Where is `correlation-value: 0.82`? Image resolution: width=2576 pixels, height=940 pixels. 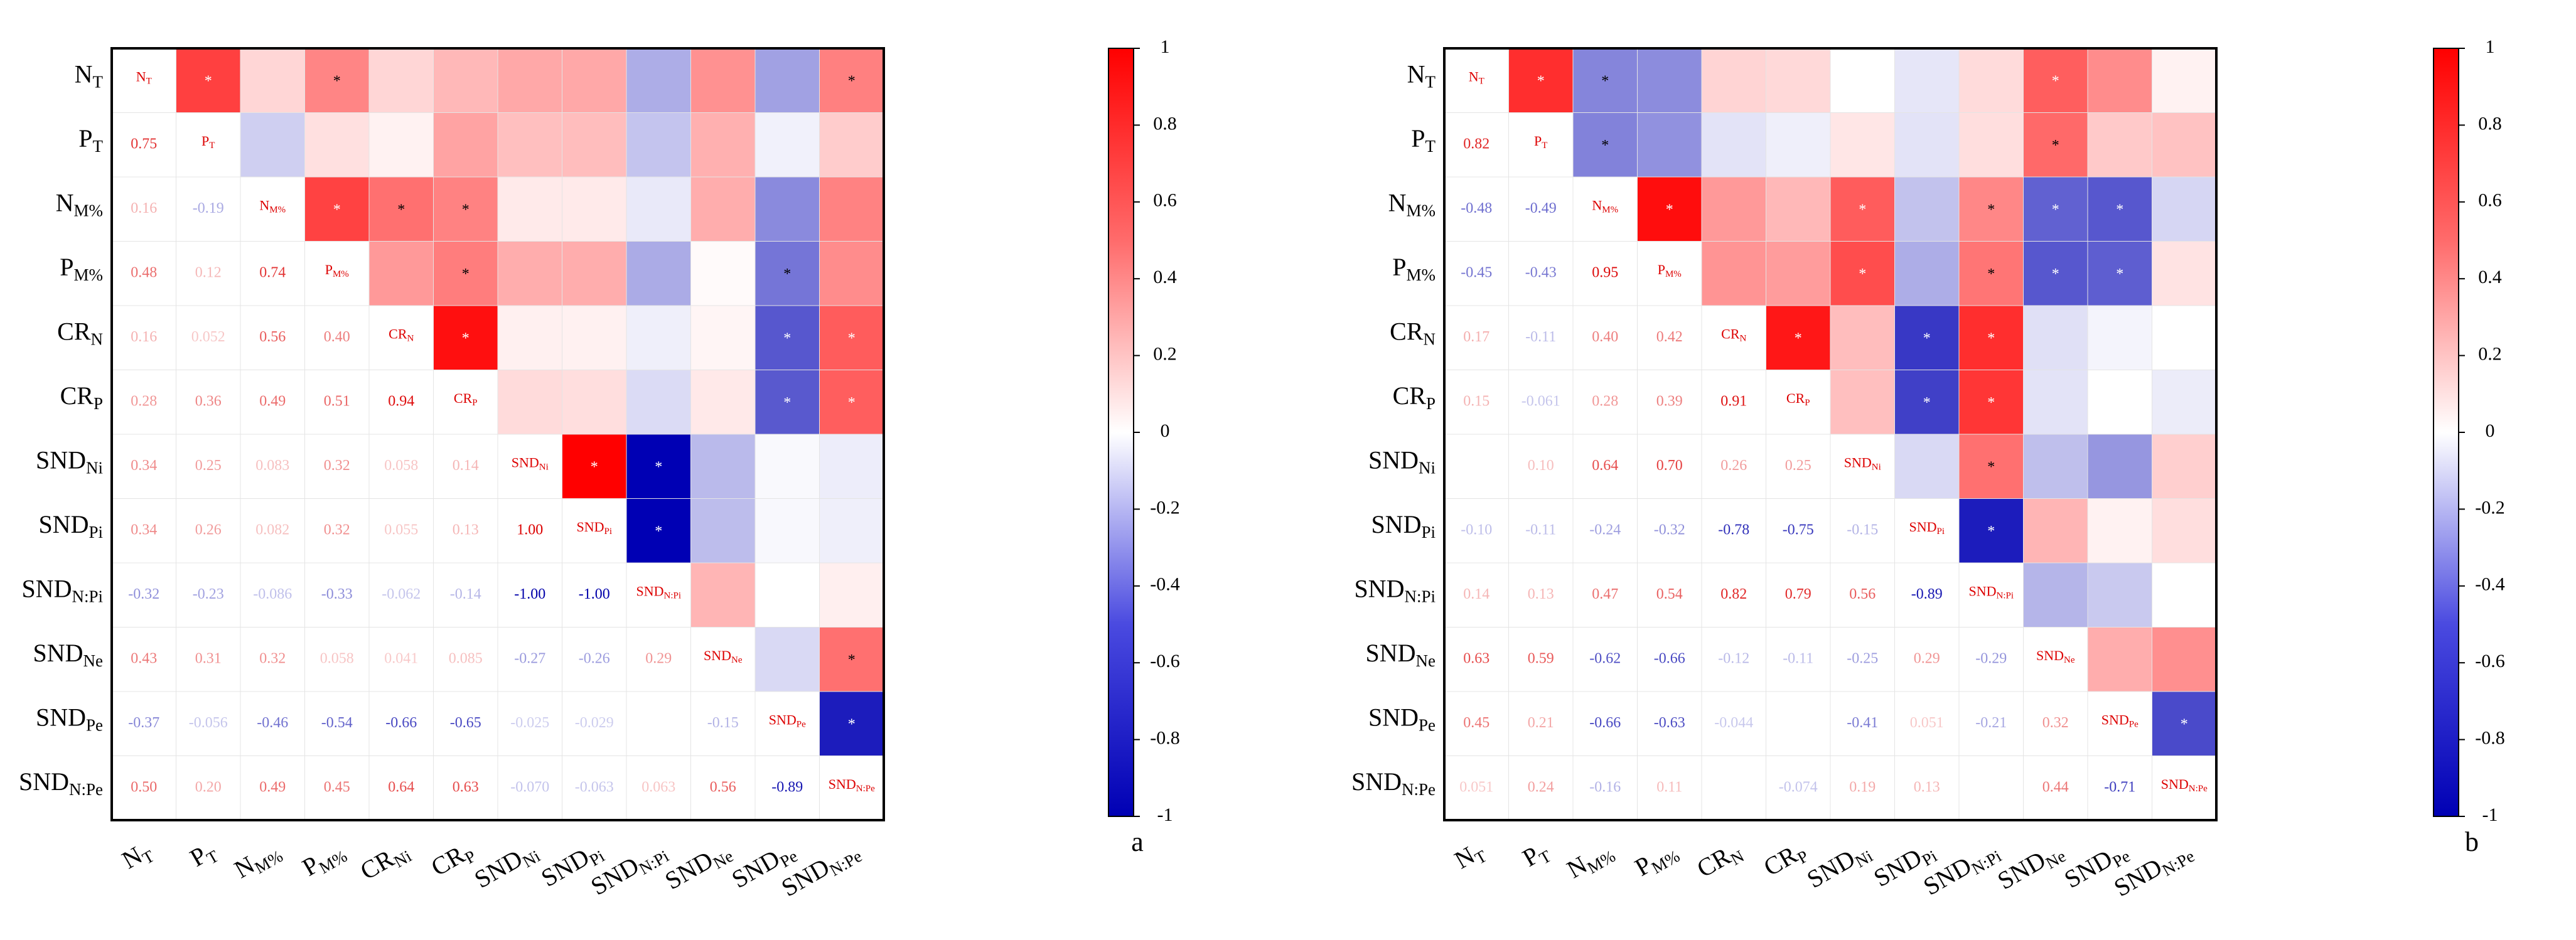
correlation-value: 0.82 is located at coordinates (1476, 144).